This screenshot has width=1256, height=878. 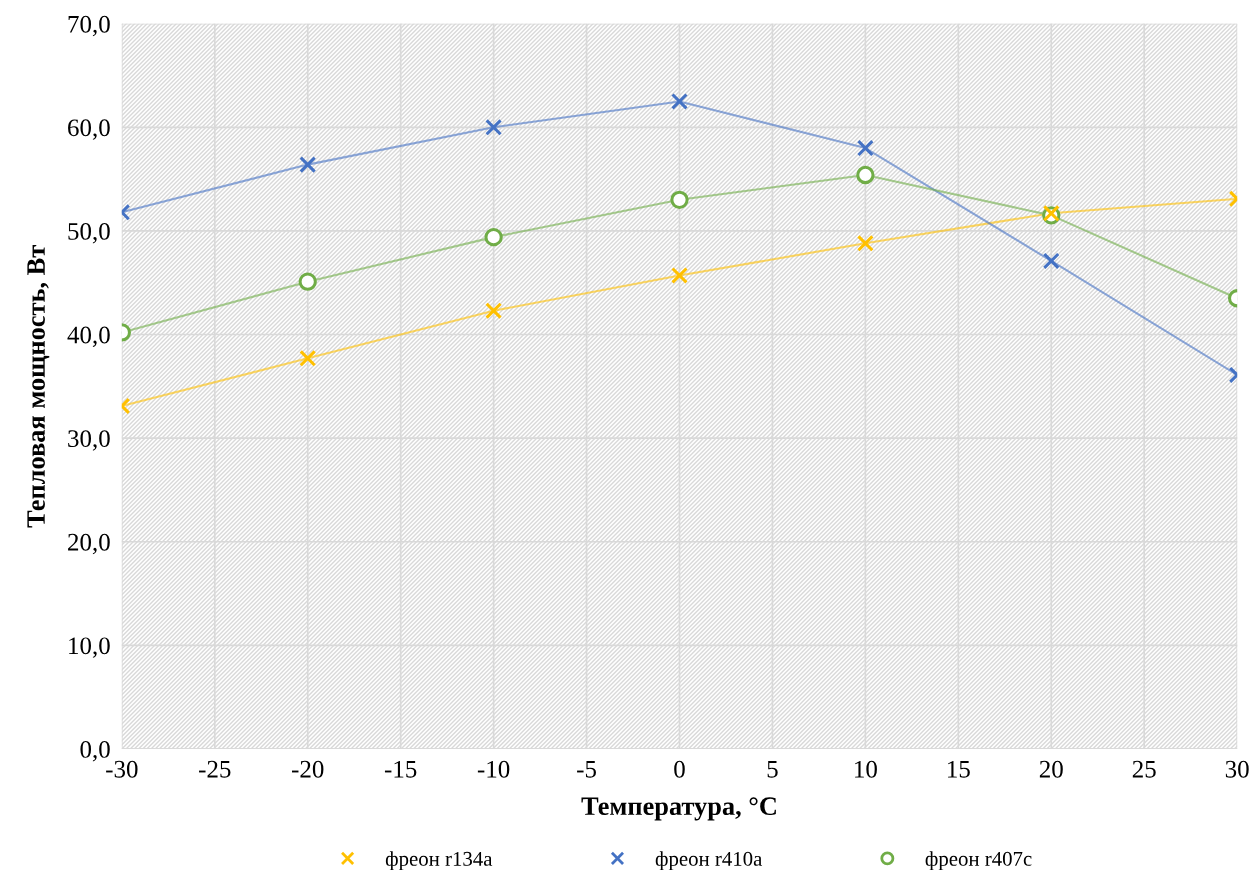 What do you see at coordinates (38, 386) in the screenshot?
I see `y-axis-title: Тепловая мощность, Вт` at bounding box center [38, 386].